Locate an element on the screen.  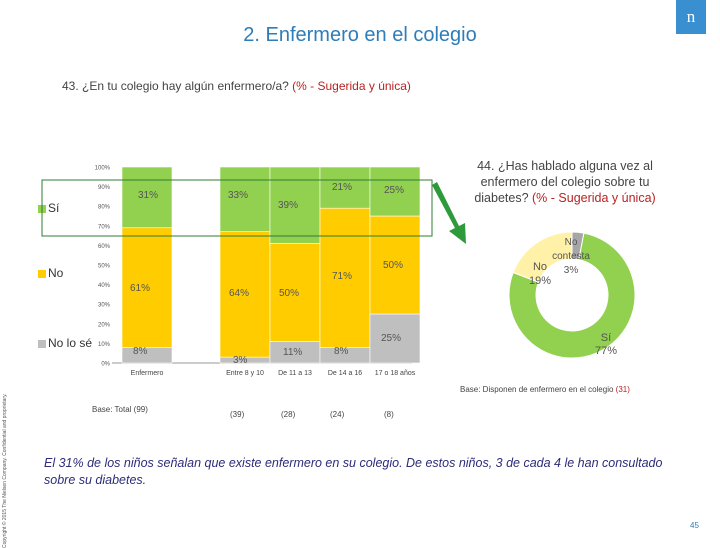
legend-swatch-nolose is located at coordinates (42, 344).